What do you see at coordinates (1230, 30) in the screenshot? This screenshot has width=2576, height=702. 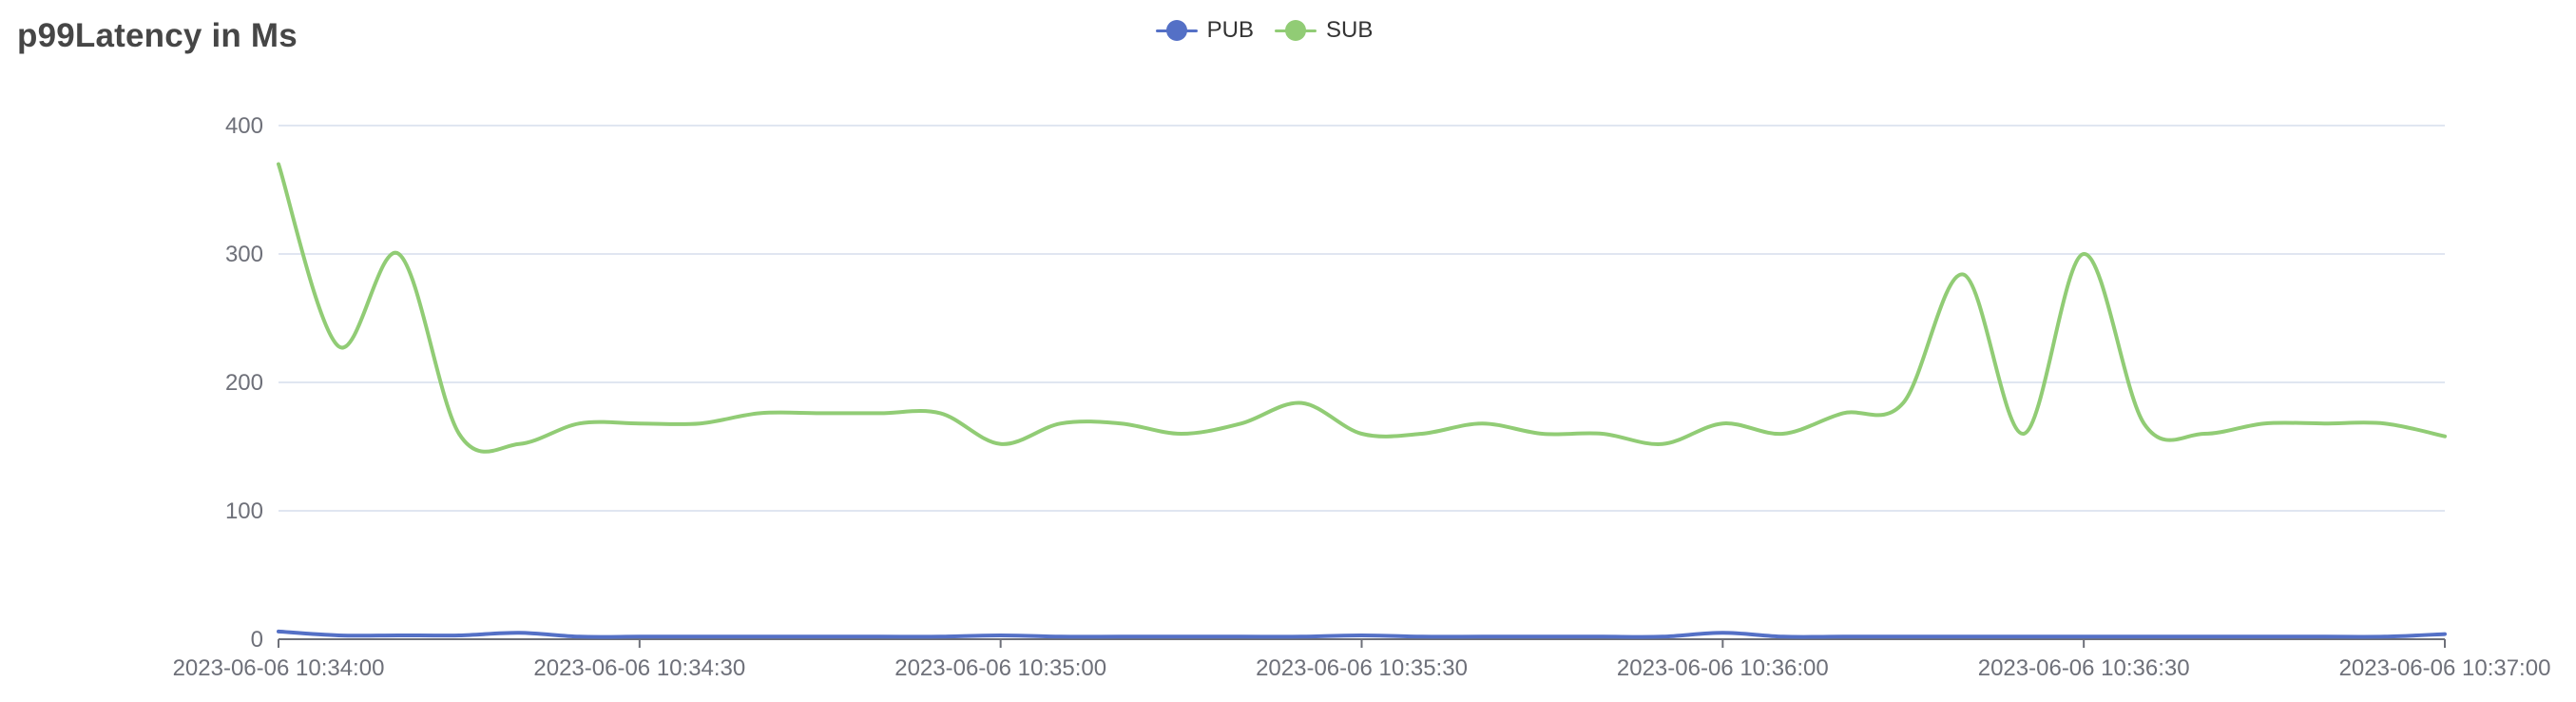 I see `legend-pub-label: PUB` at bounding box center [1230, 30].